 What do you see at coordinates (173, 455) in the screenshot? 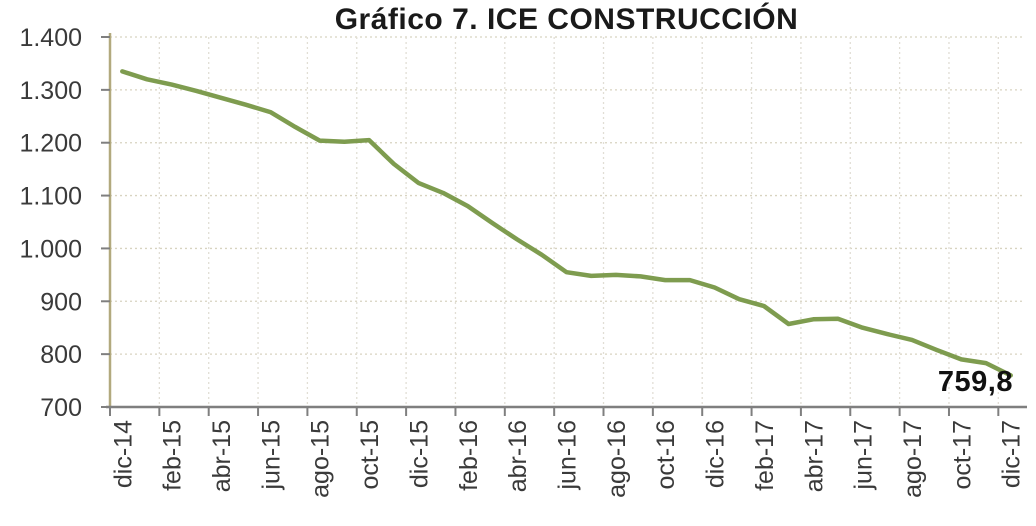
I see `x-tick-label: feb-15` at bounding box center [173, 455].